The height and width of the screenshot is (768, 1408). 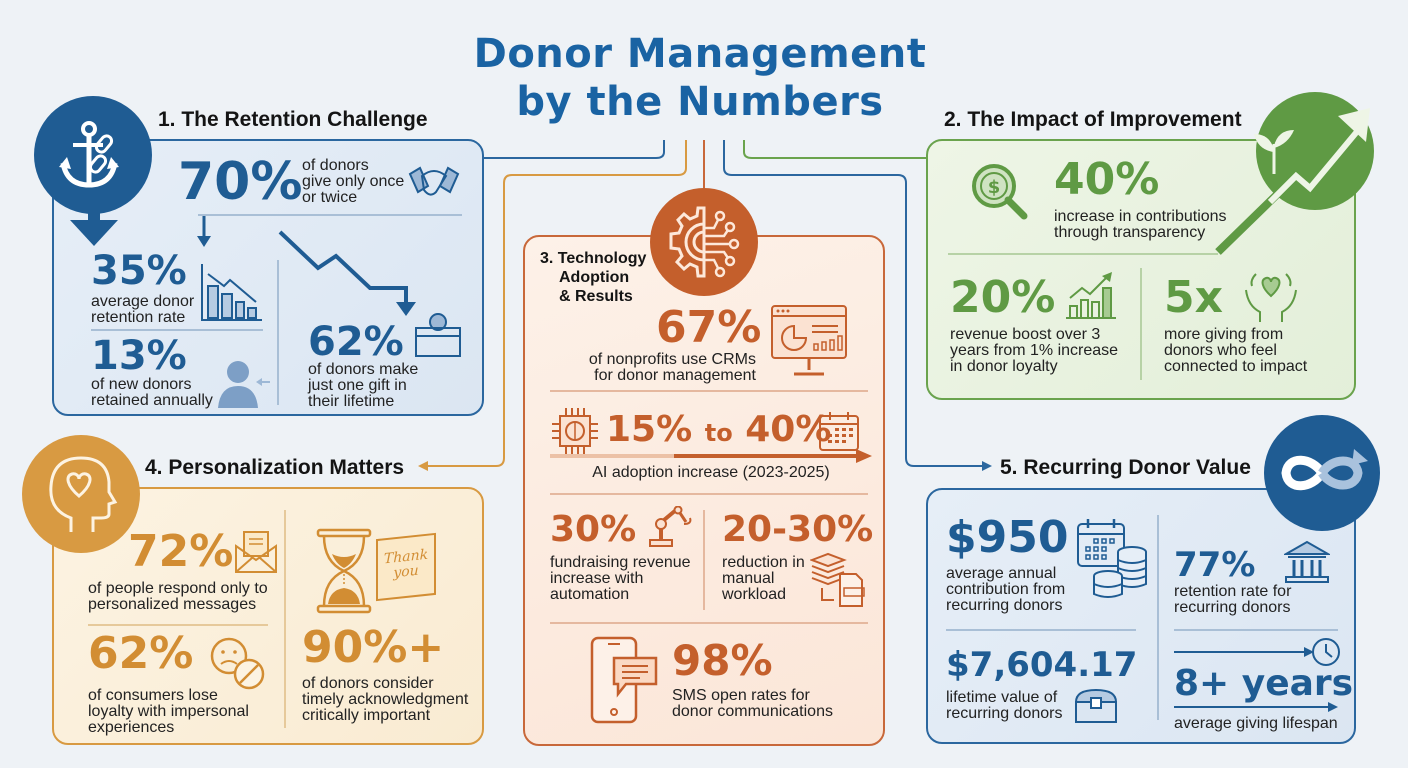 What do you see at coordinates (788, 429) in the screenshot?
I see `ai-to-value: 40%` at bounding box center [788, 429].